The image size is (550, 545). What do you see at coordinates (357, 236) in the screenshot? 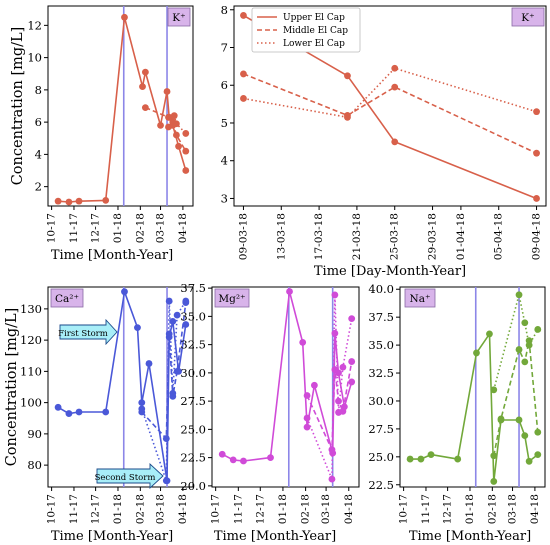
I see `x-tick-label: 21-03-18` at bounding box center [357, 236].